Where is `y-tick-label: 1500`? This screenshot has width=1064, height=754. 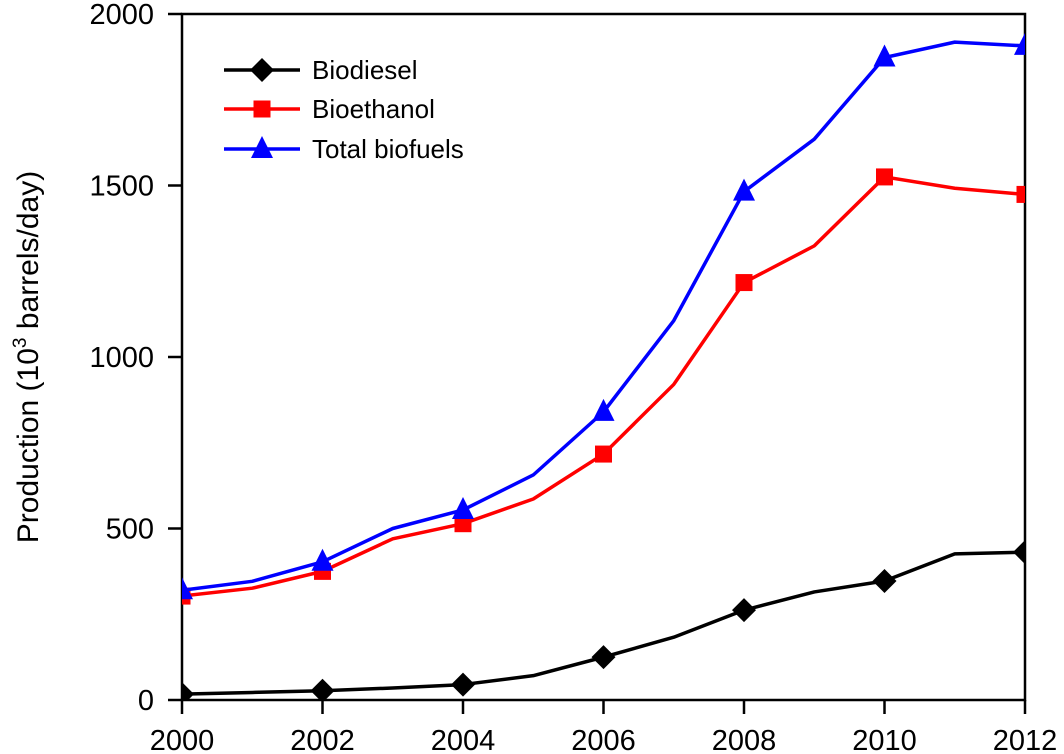 y-tick-label: 1500 is located at coordinates (121, 187).